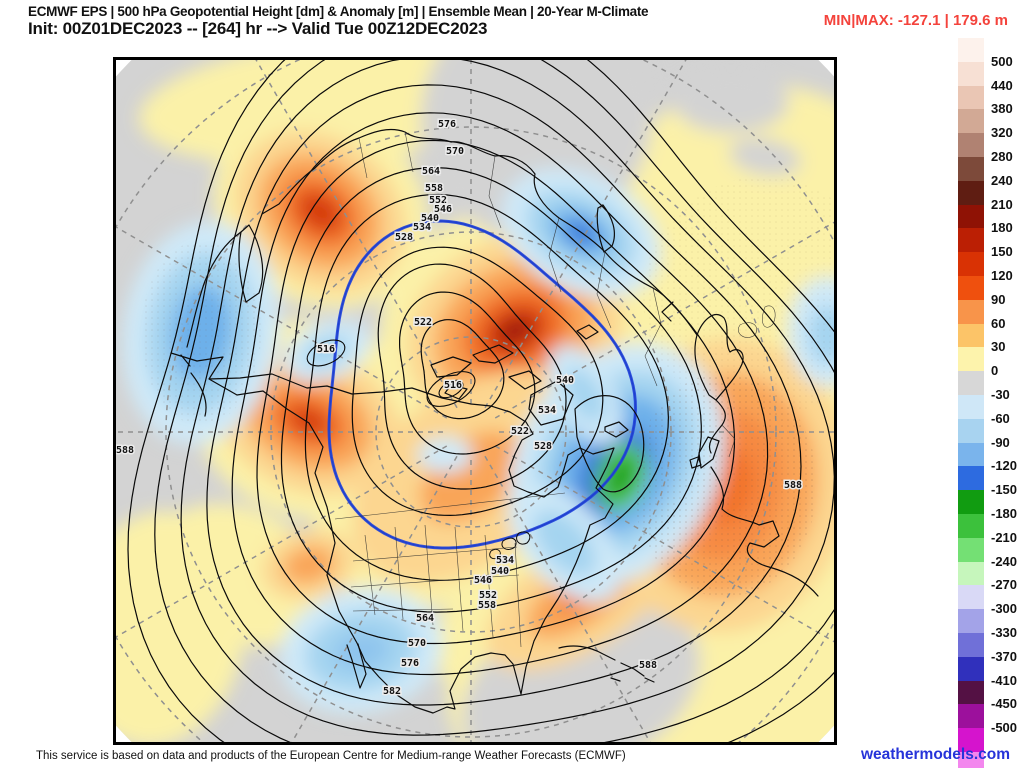 The height and width of the screenshot is (768, 1024). What do you see at coordinates (1002, 180) in the screenshot?
I see `colorbar-tick-label: 240` at bounding box center [1002, 180].